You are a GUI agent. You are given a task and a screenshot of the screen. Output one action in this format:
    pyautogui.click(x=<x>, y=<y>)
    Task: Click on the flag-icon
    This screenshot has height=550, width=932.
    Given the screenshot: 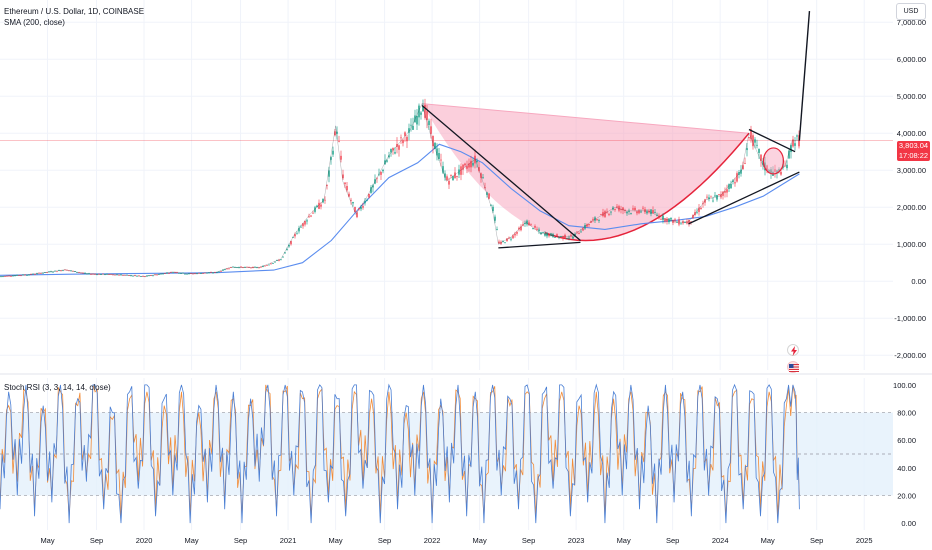 What is the action you would take?
    pyautogui.click(x=793, y=367)
    